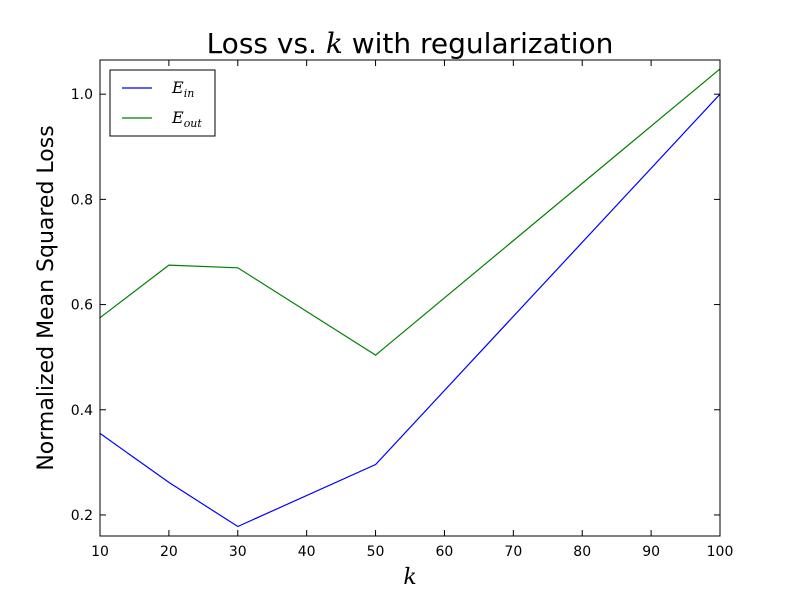 This screenshot has height=595, width=800. I want to click on legend-box, so click(162, 103).